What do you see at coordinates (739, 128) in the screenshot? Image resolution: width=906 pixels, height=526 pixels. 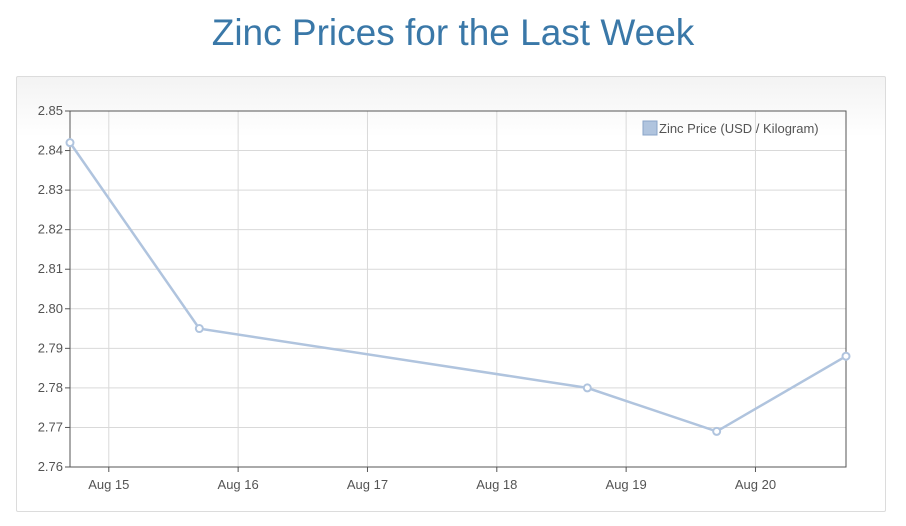 I see `legend-label: Zinc Price (USD / Kilogram)` at bounding box center [739, 128].